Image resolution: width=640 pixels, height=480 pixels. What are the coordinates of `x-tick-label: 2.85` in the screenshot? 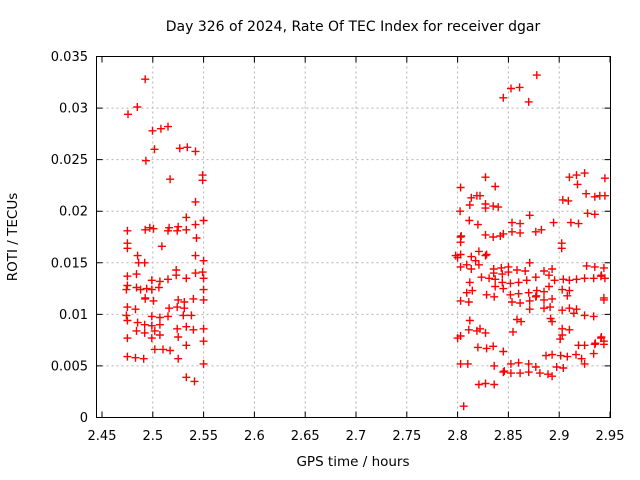 It's located at (508, 436).